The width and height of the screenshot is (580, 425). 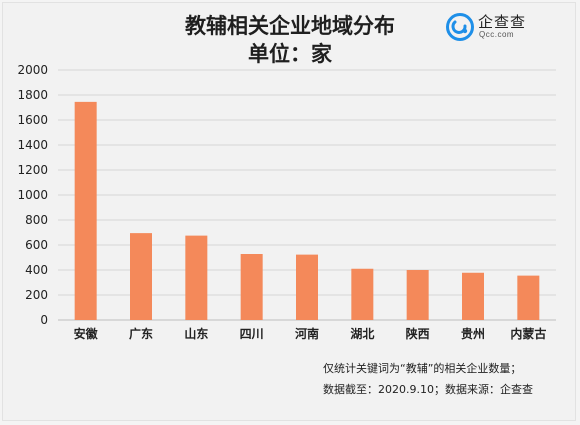 I want to click on qcc-logo: 企查查 Qcc.com, so click(x=501, y=27).